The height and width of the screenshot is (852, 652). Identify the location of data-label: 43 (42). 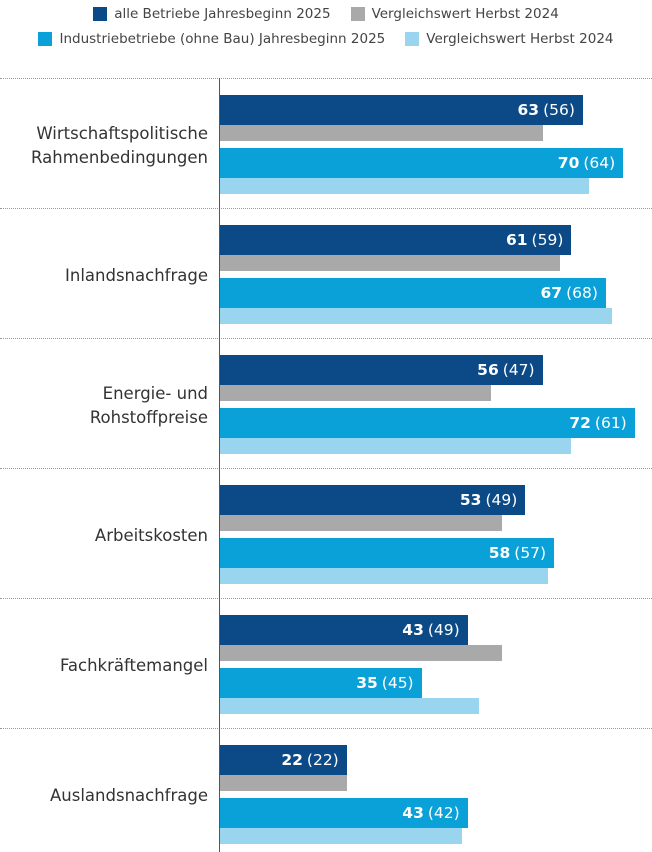
(430, 813).